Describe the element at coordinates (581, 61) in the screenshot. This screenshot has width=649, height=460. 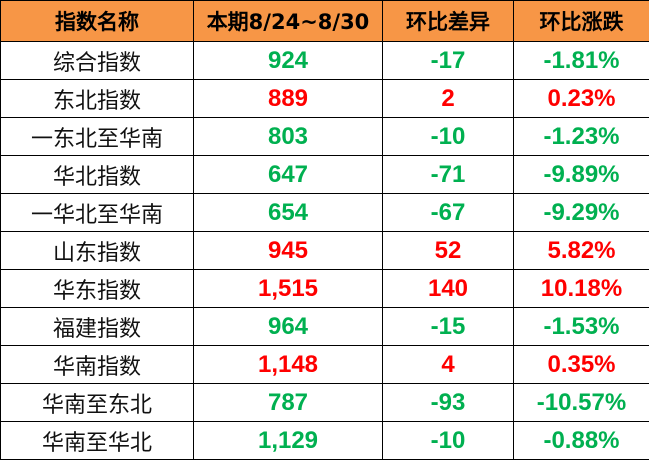
I see `index-pct-change: -1.81%` at that location.